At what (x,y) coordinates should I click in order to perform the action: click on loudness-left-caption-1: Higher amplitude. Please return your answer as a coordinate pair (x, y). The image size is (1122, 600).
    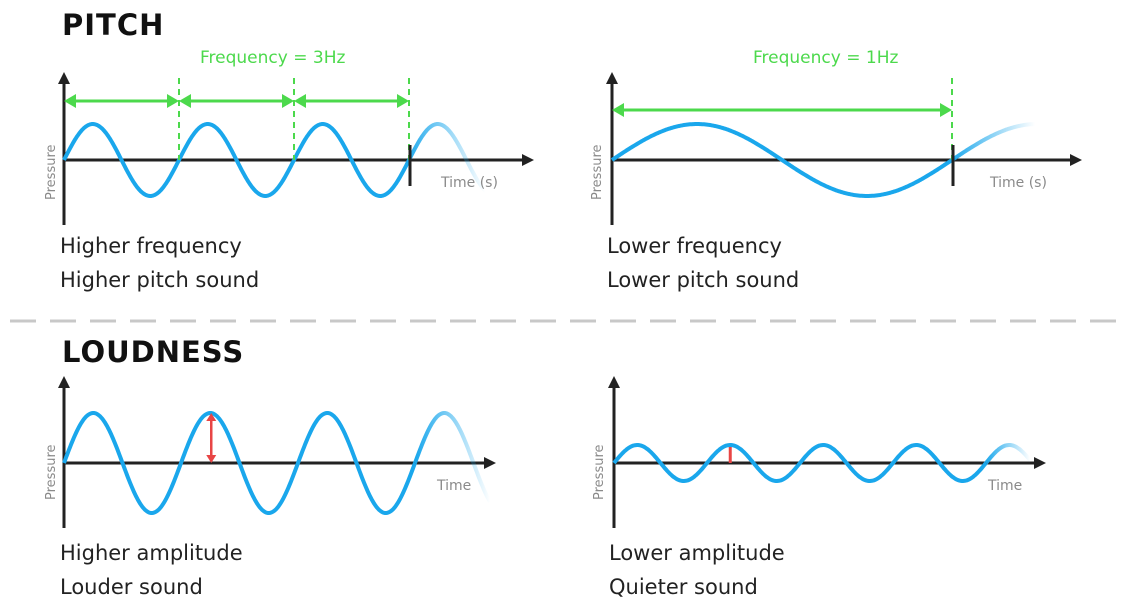
    Looking at the image, I should click on (151, 553).